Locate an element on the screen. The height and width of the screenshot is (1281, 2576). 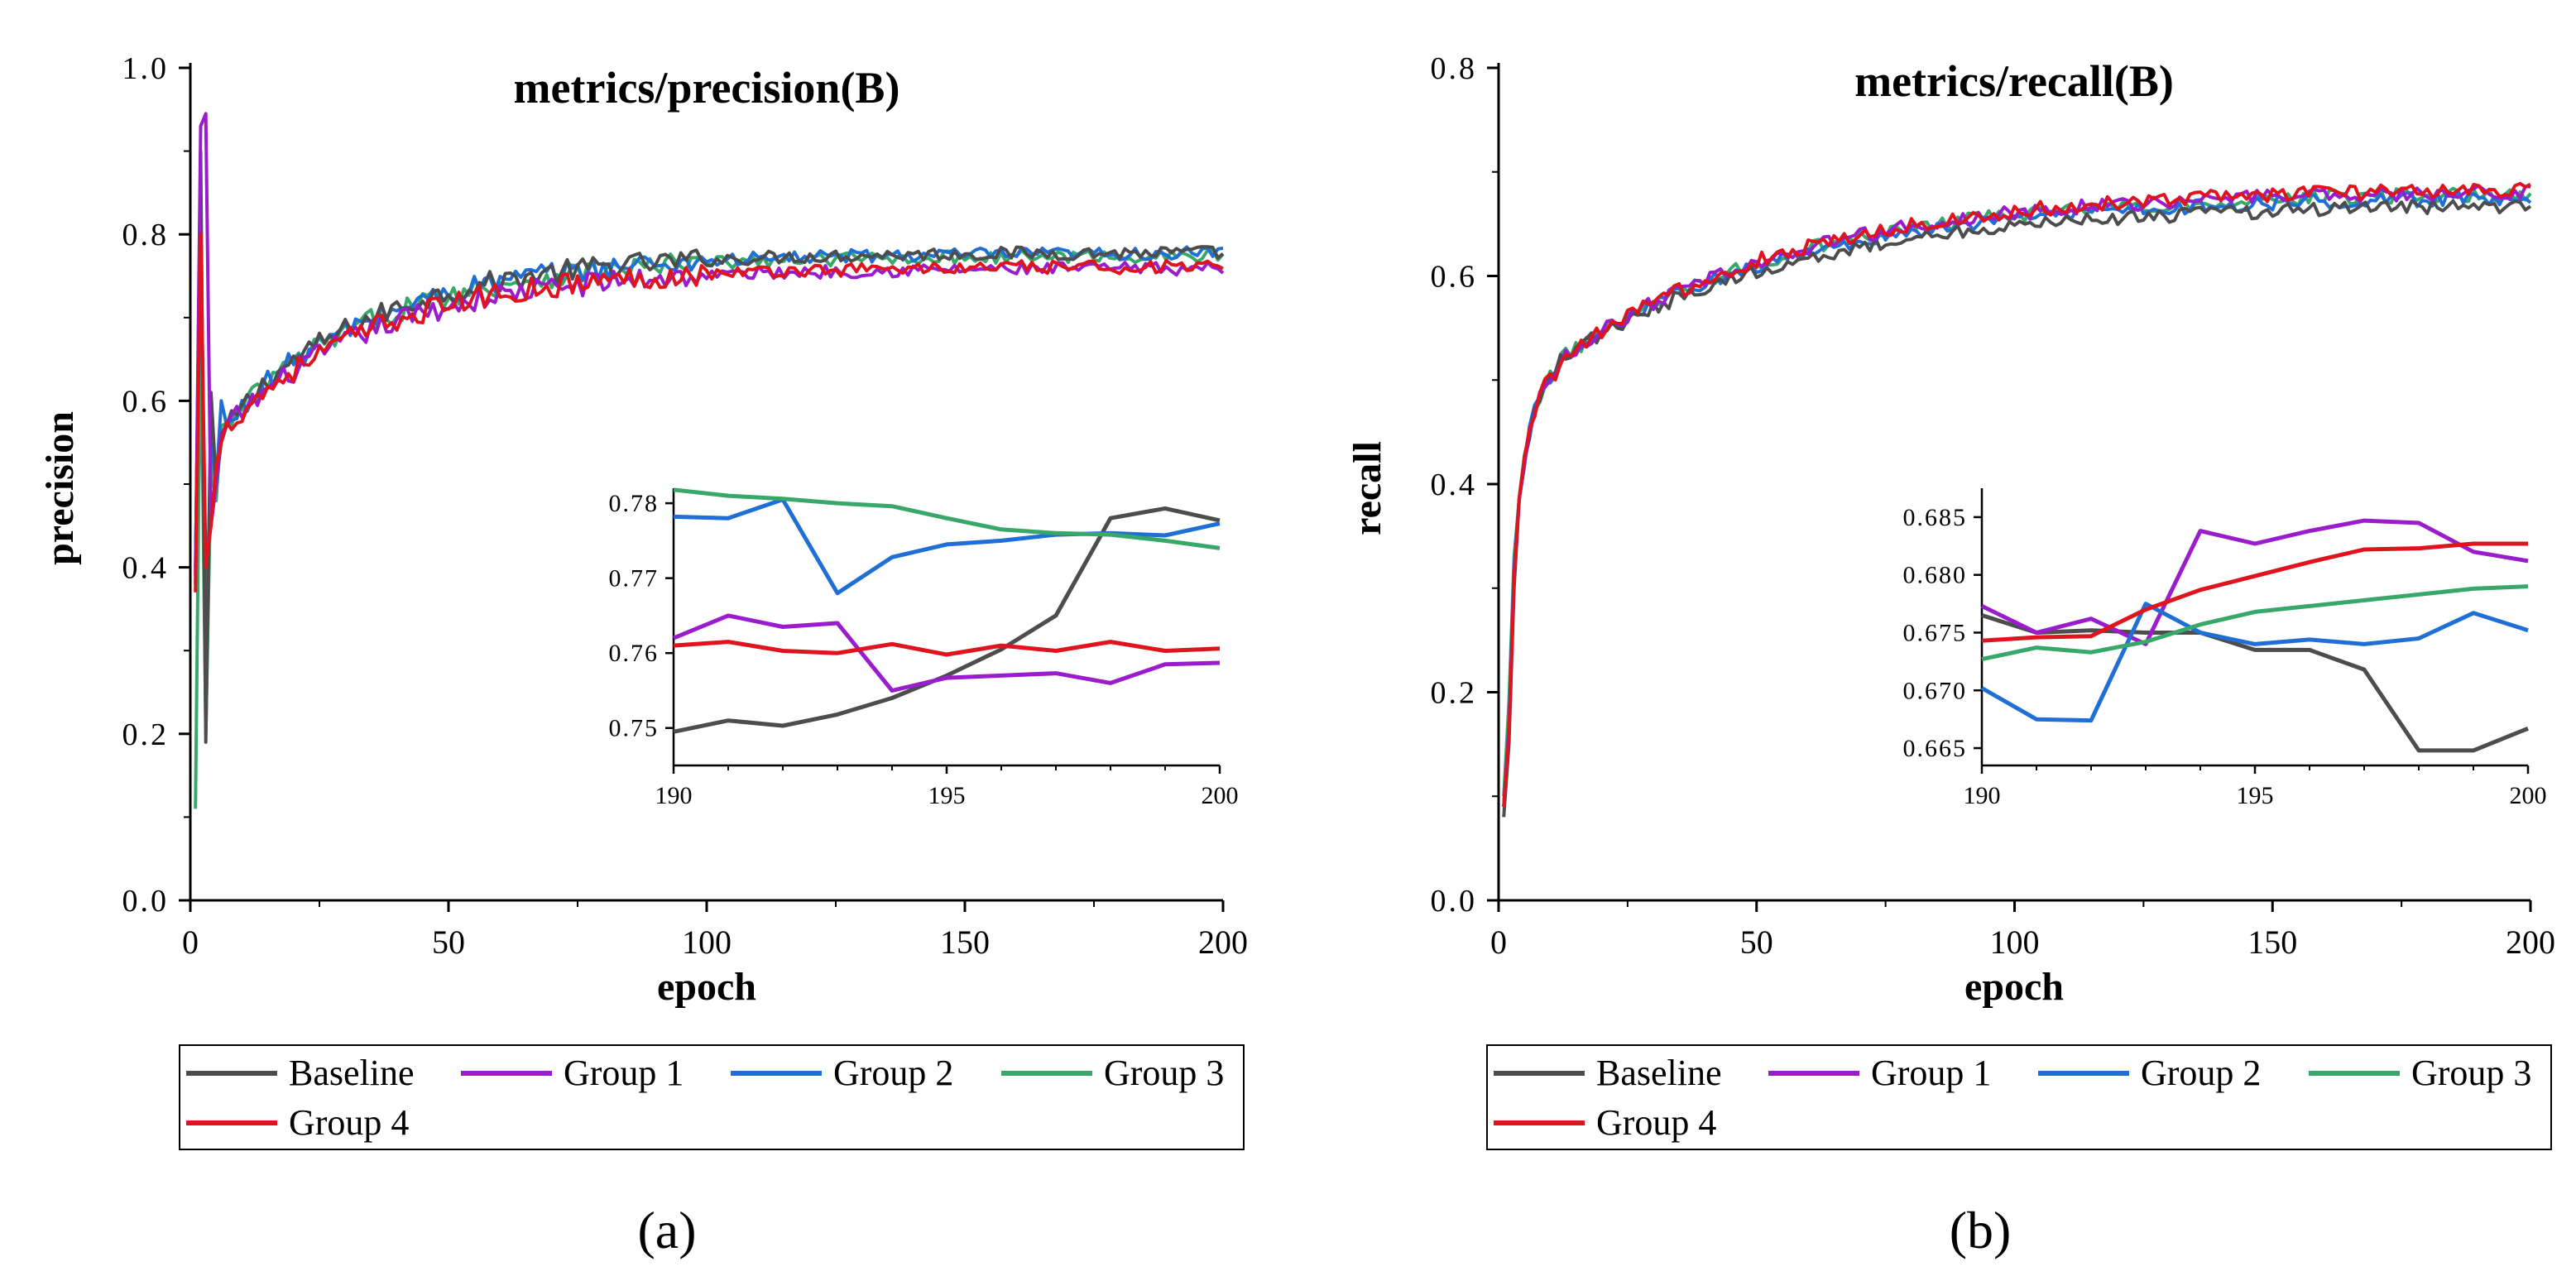
chart-title: metrics/precision(B) is located at coordinates (707, 88).